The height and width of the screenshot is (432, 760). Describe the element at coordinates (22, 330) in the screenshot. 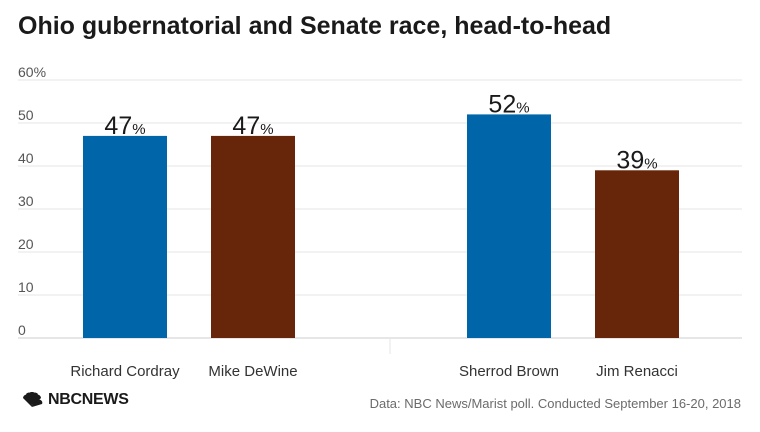

I see `y-tick-label: 0` at that location.